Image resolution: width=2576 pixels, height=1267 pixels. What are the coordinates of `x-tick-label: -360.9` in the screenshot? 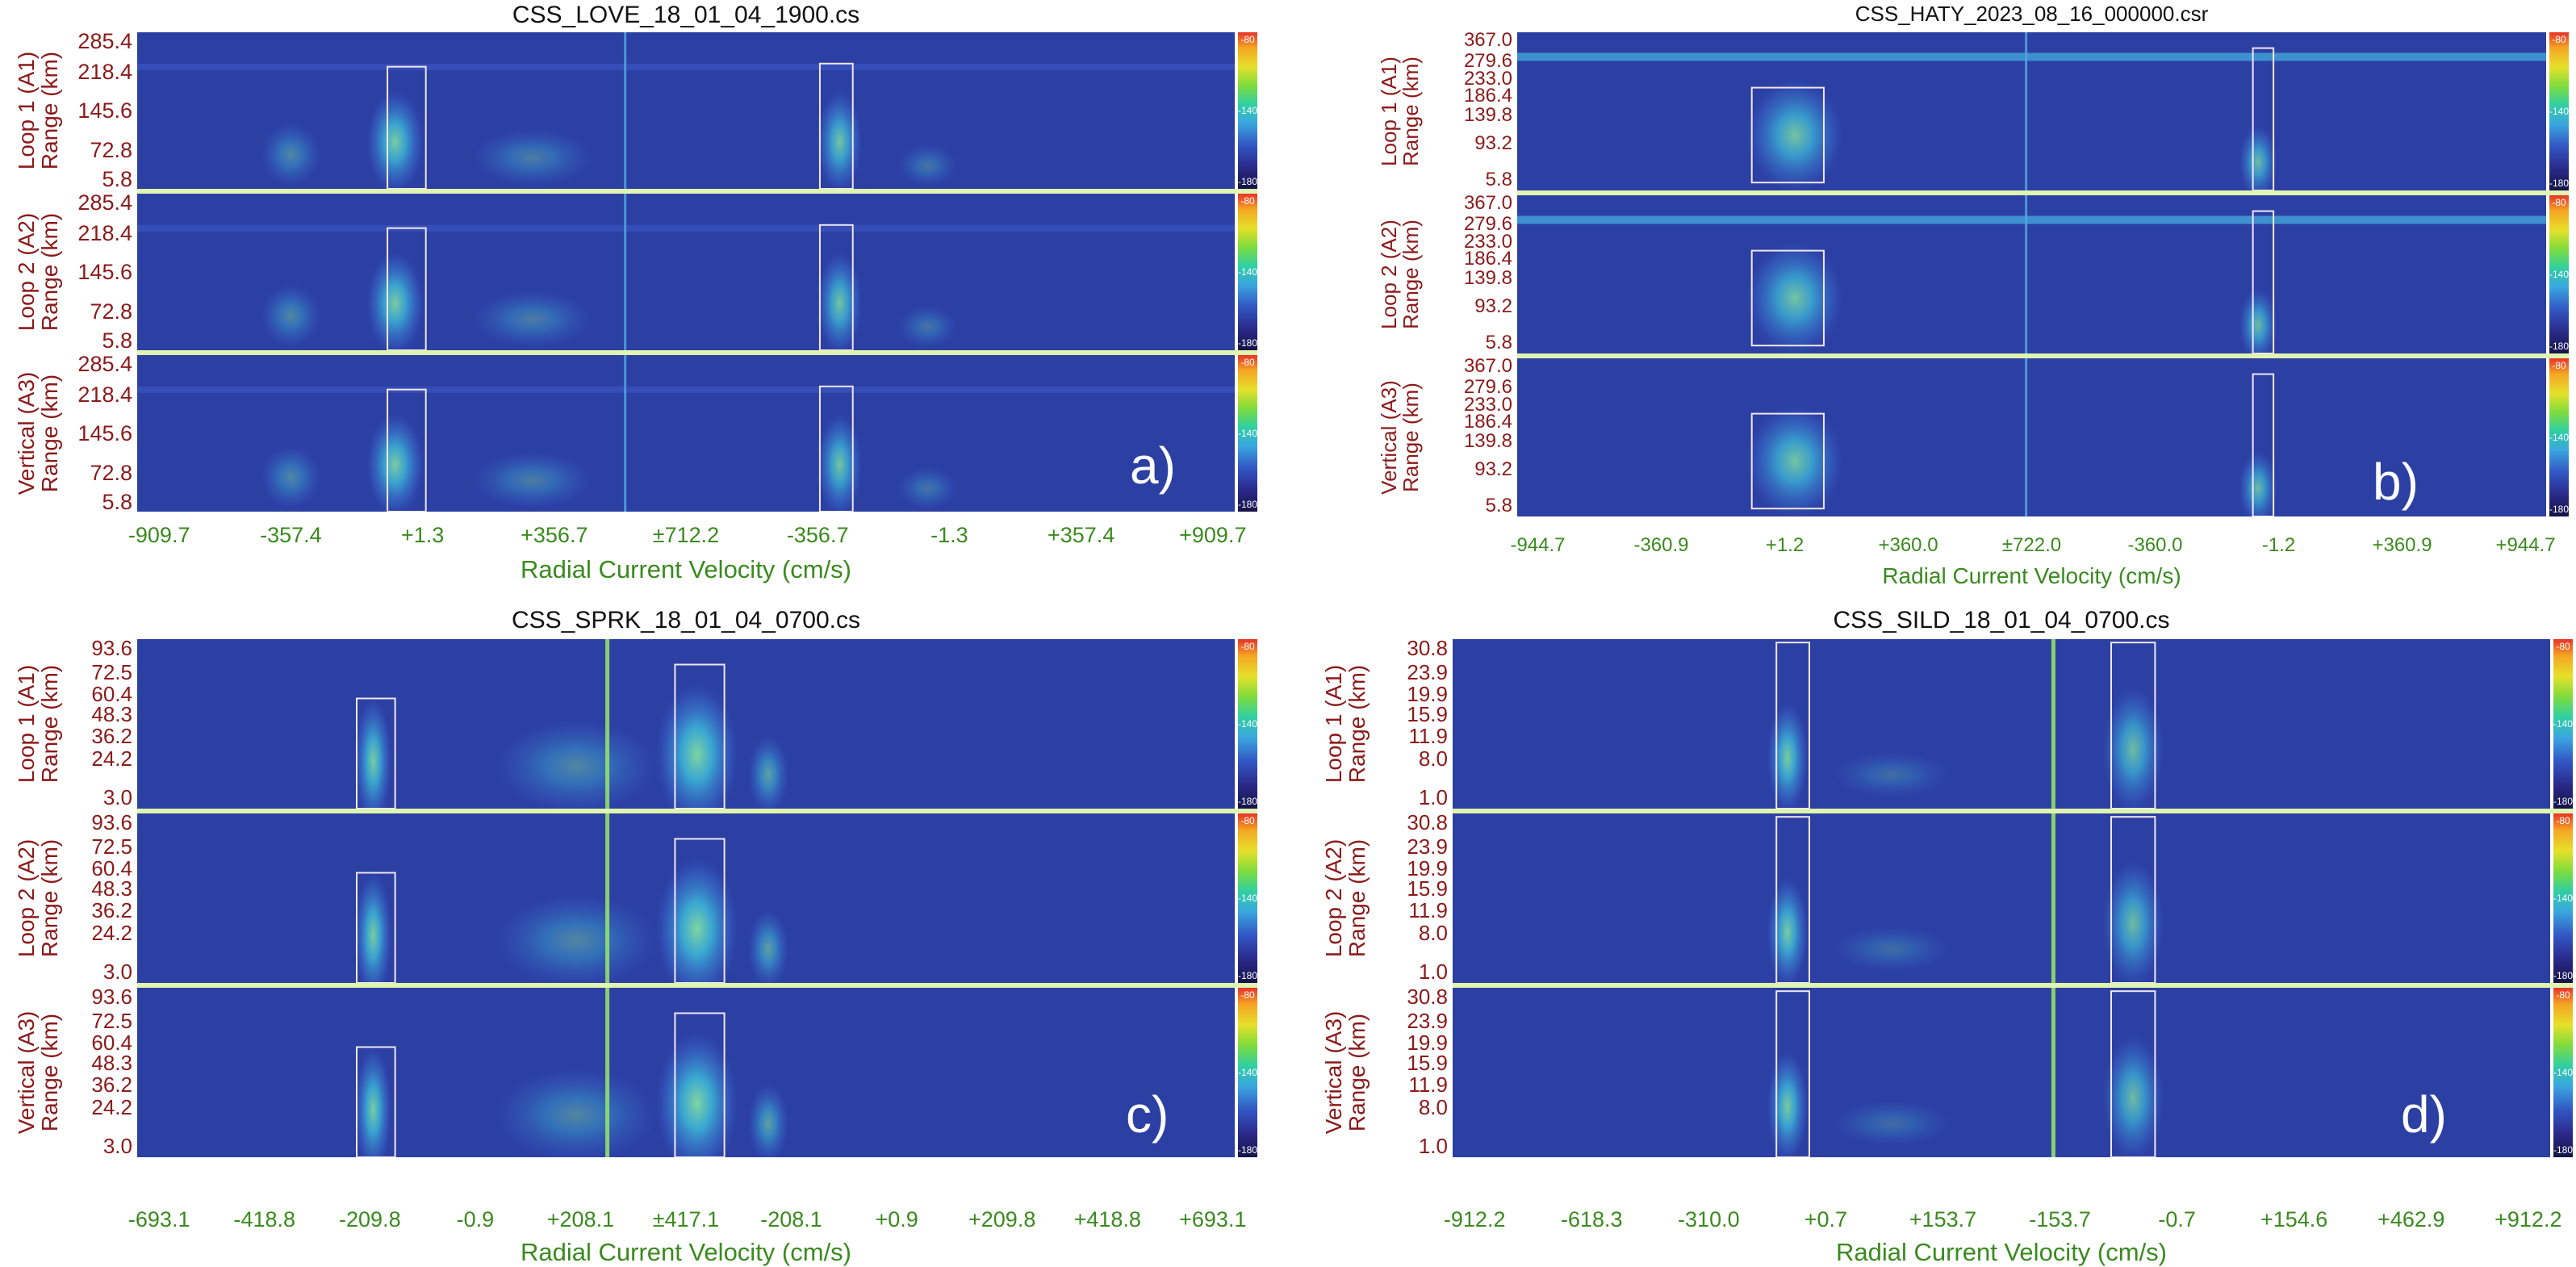 It's located at (1661, 545).